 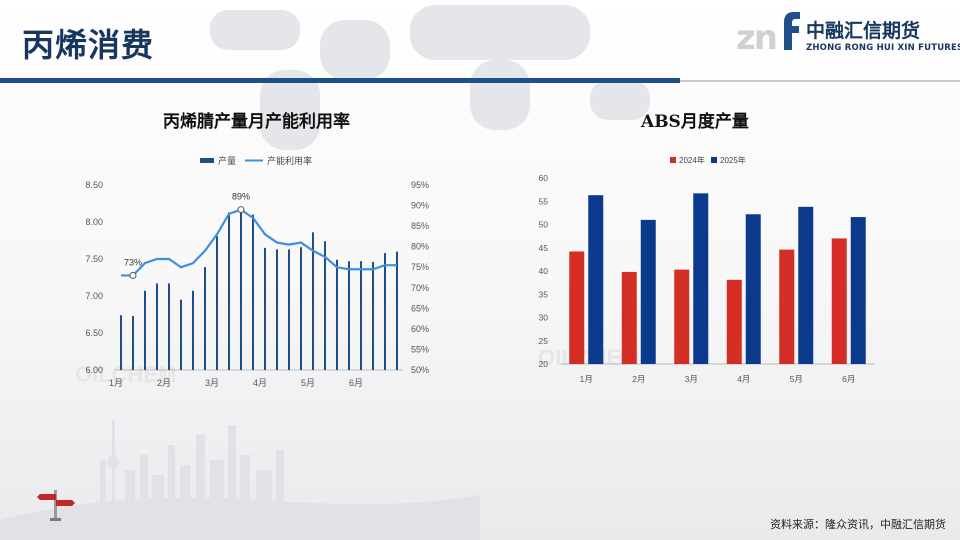 I want to click on legend-swatch-2025, so click(x=714, y=160).